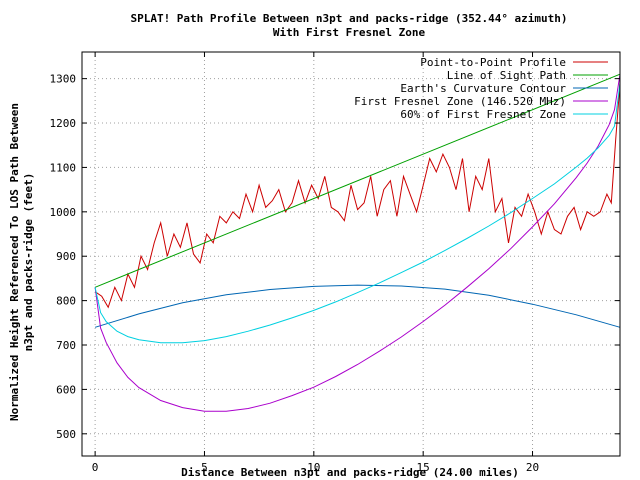 This screenshot has width=640, height=480. I want to click on legend-label-4: 60% of First Fresnel Zone, so click(483, 114).